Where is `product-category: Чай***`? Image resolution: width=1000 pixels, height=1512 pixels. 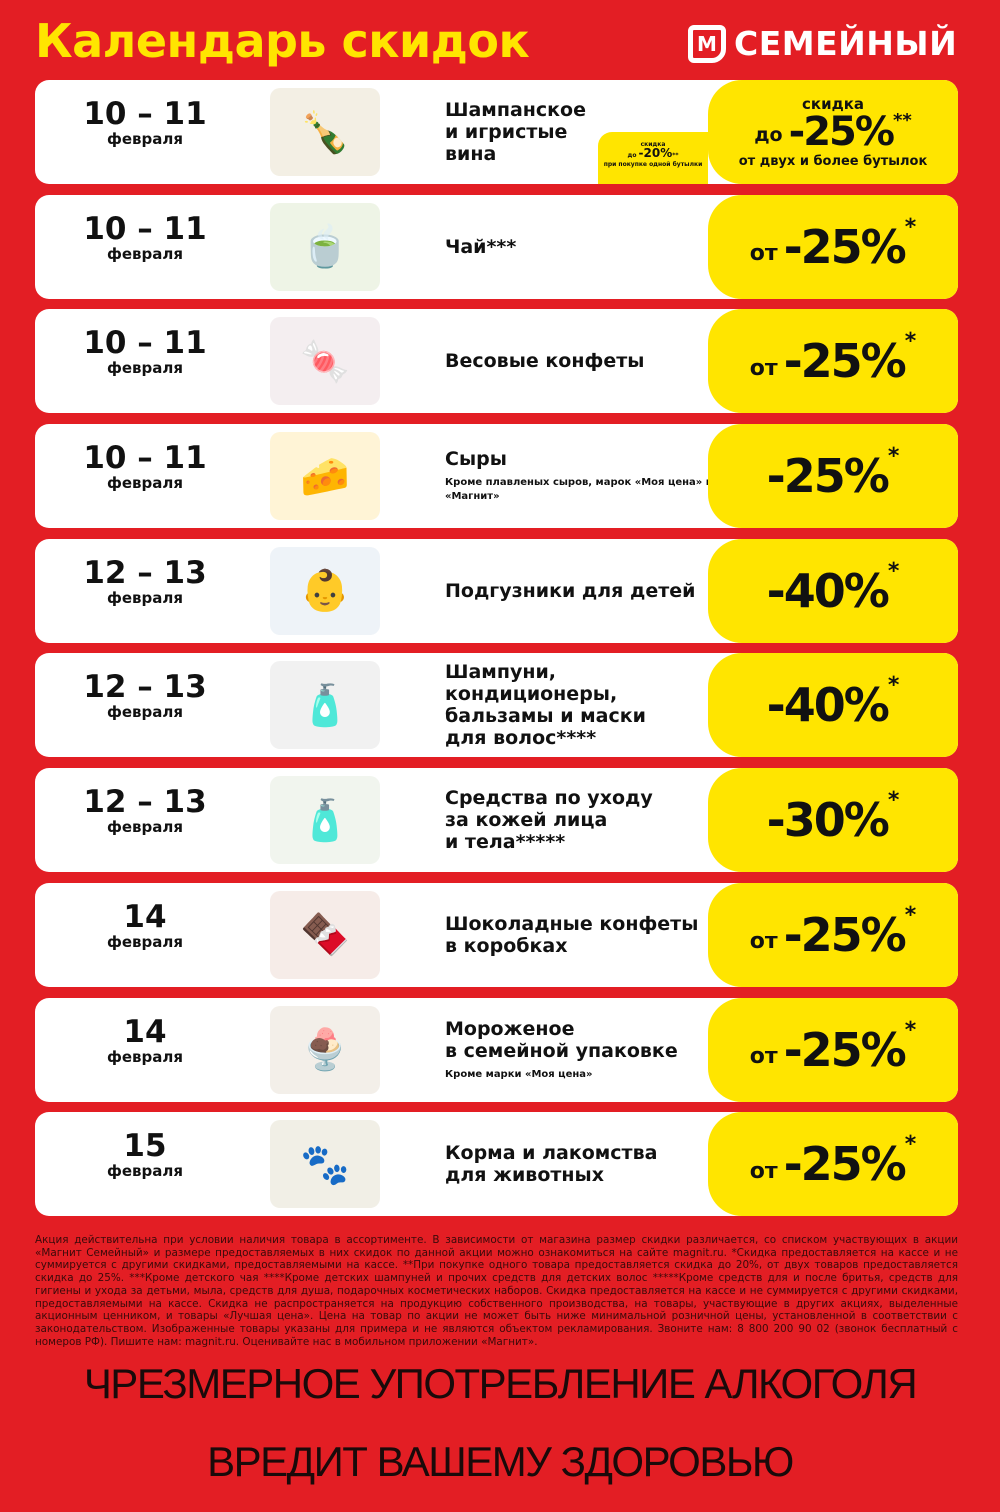
product-category: Чай*** is located at coordinates (580, 247).